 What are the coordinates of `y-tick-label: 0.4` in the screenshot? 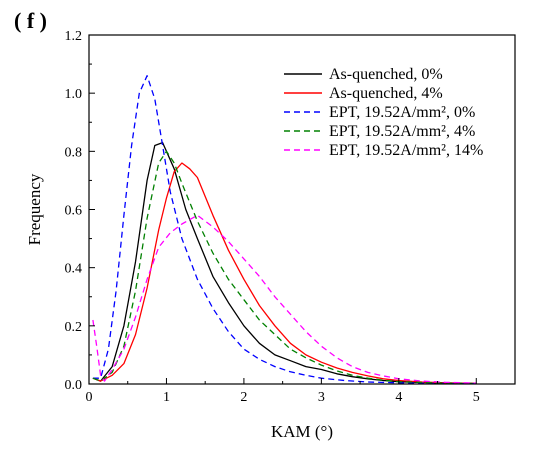 It's located at (74, 269).